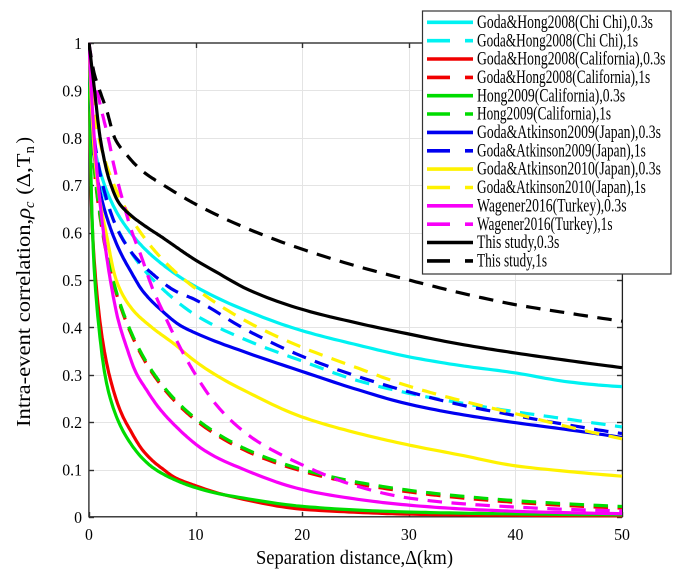  Describe the element at coordinates (30, 204) in the screenshot. I see `svg-text: c` at that location.